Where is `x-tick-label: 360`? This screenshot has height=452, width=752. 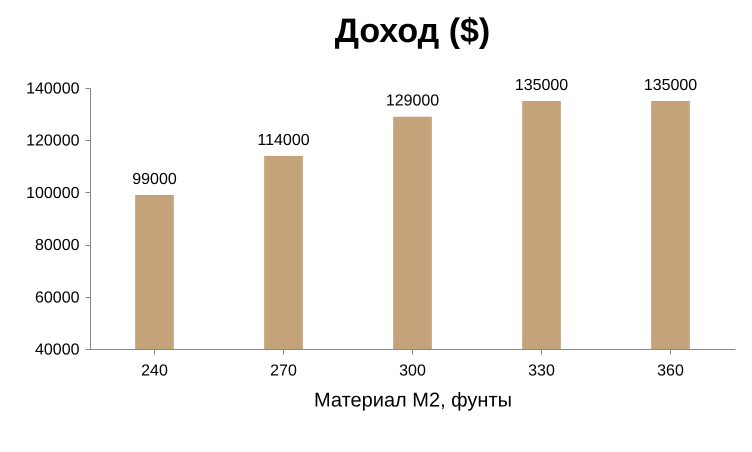 x-tick-label: 360 is located at coordinates (670, 371).